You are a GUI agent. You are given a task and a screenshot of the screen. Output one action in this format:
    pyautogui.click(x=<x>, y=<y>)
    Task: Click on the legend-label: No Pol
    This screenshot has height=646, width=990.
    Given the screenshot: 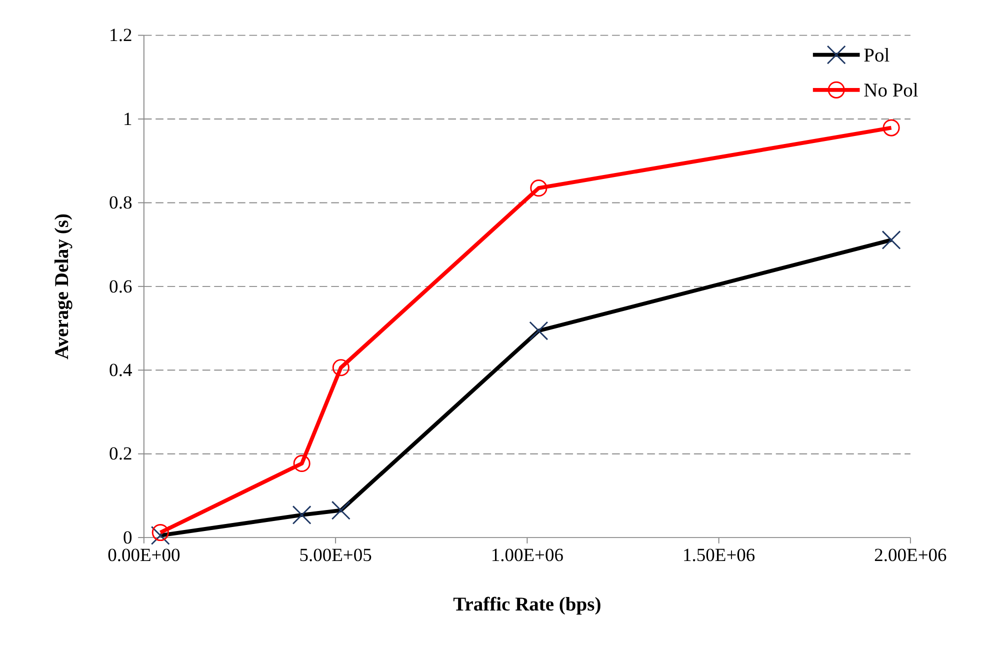 What is the action you would take?
    pyautogui.click(x=891, y=91)
    